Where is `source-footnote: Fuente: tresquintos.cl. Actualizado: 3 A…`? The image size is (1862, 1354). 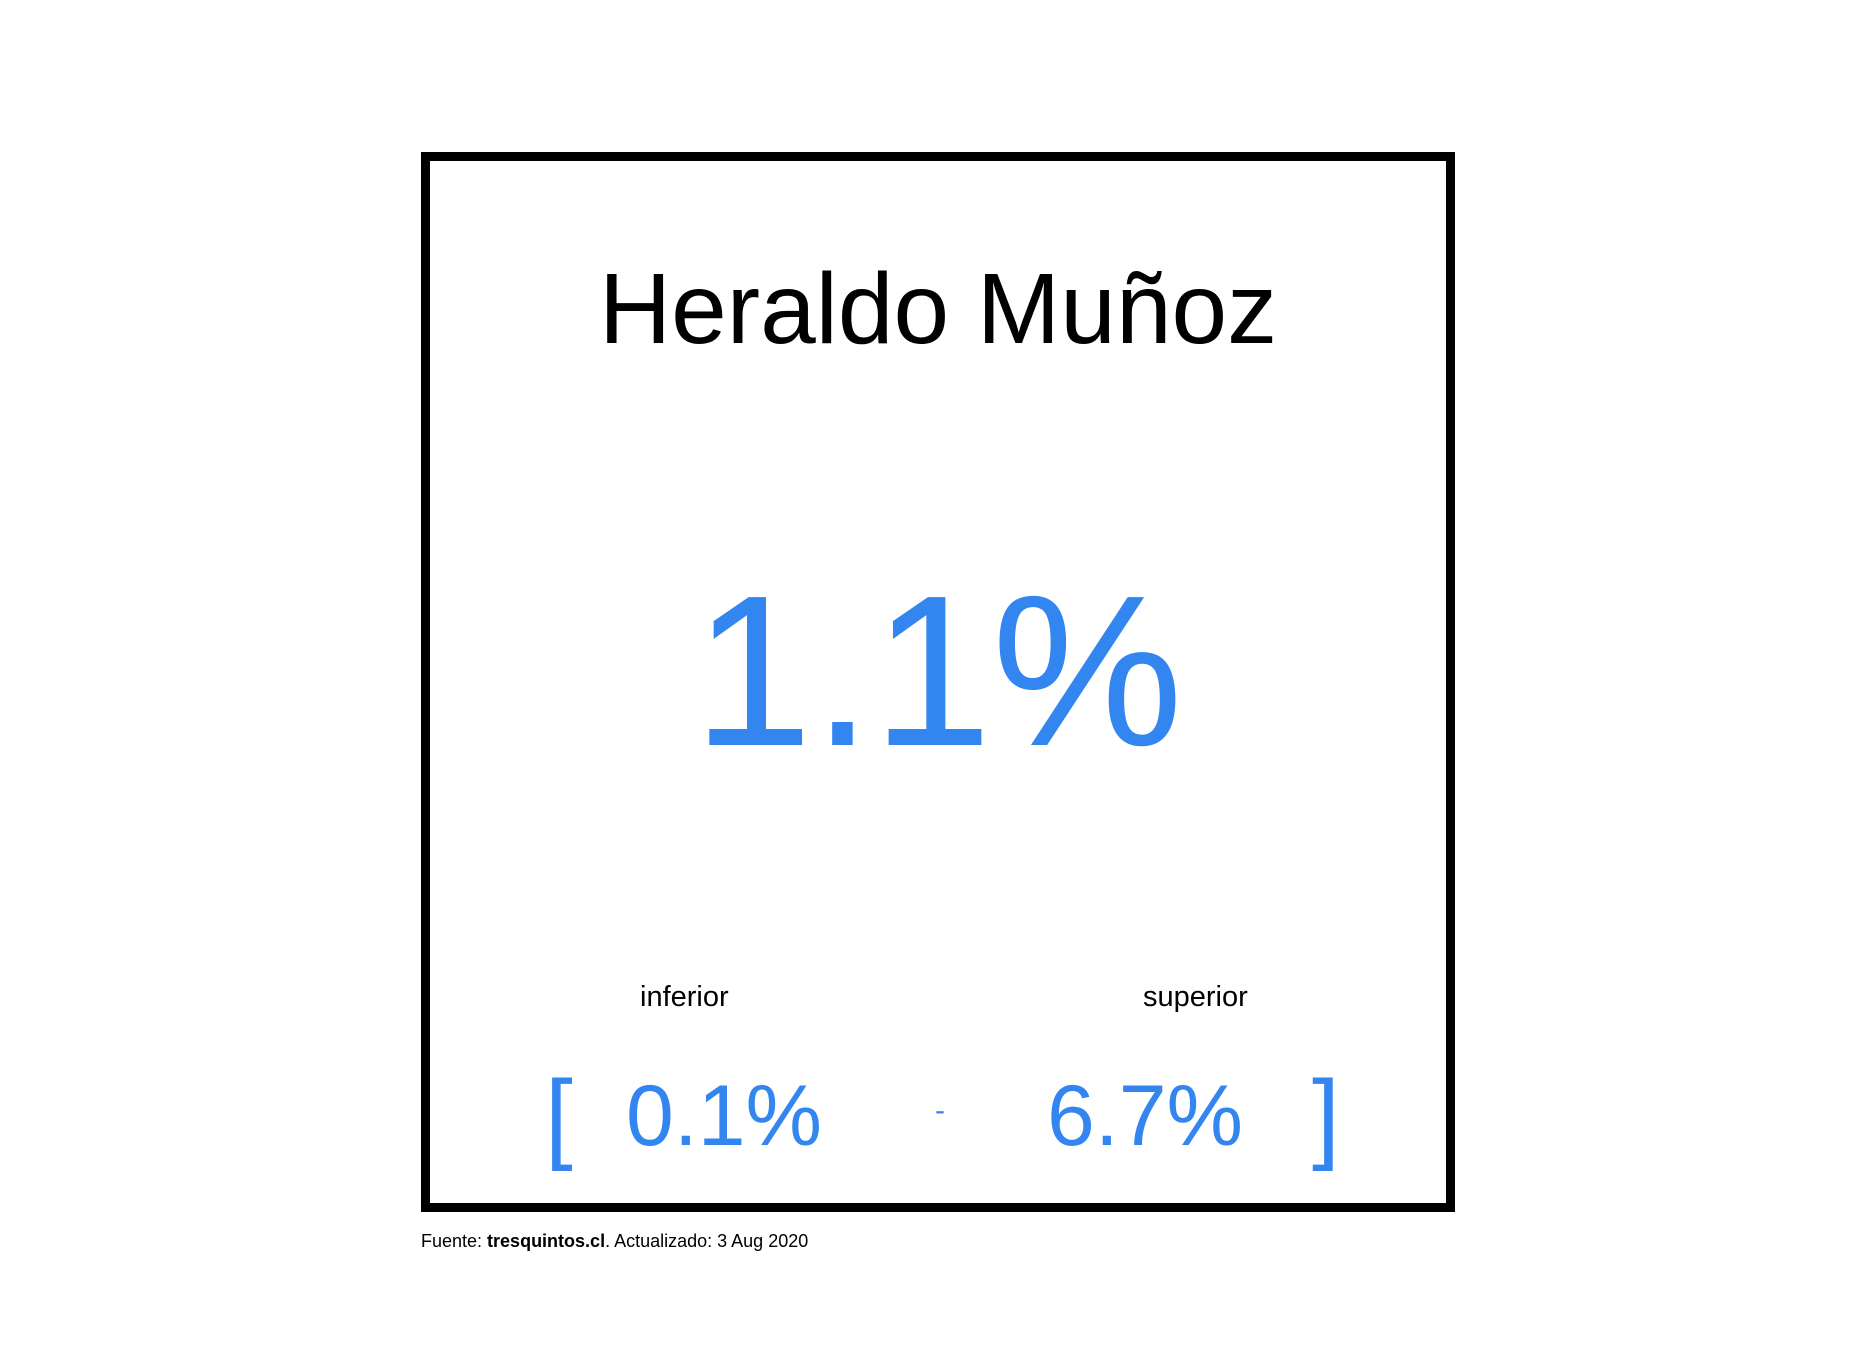 source-footnote: Fuente: tresquintos.cl. Actualizado: 3 A… is located at coordinates (614, 1241).